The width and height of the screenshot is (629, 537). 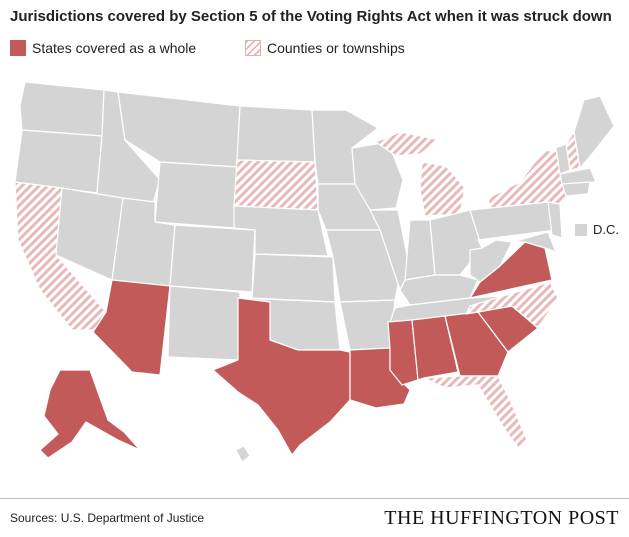 I want to click on publisher-logo: THE HUFFINGTON POST, so click(x=501, y=518).